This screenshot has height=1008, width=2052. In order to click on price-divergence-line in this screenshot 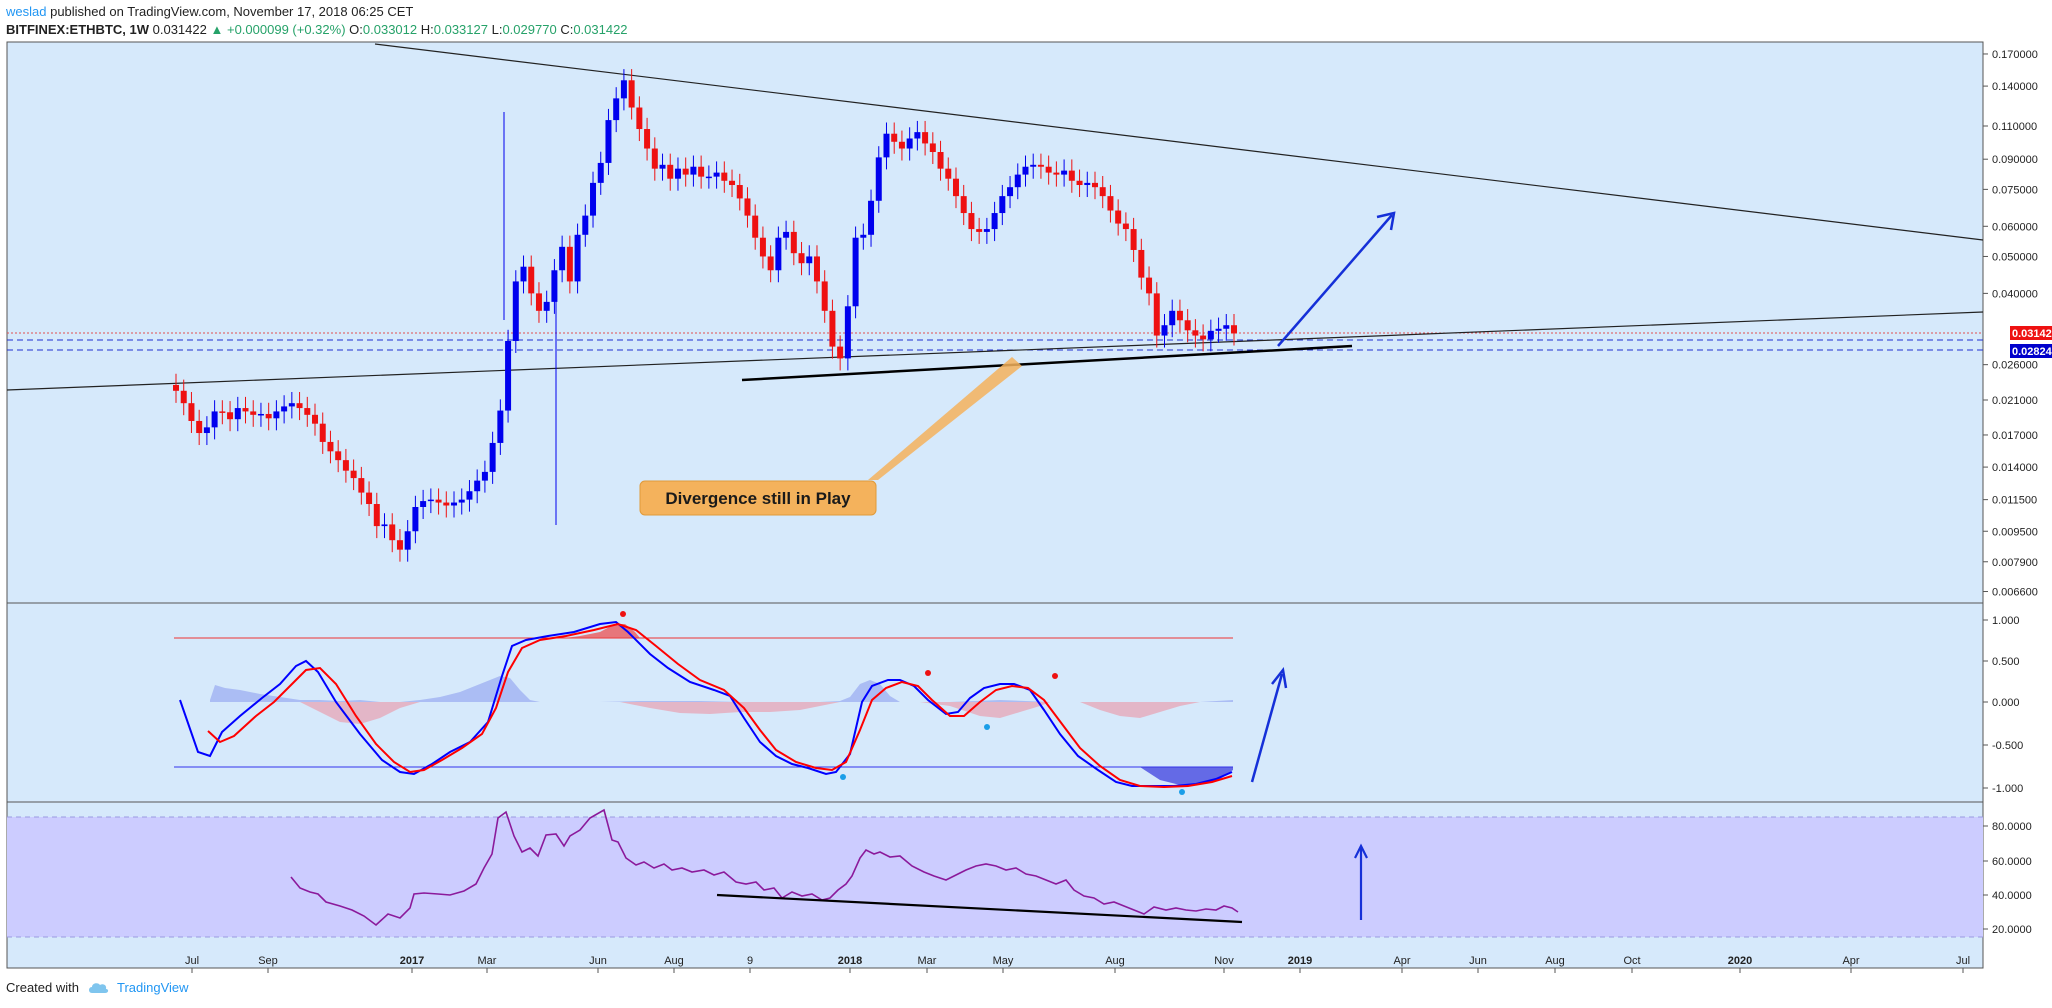, I will do `click(1047, 363)`.